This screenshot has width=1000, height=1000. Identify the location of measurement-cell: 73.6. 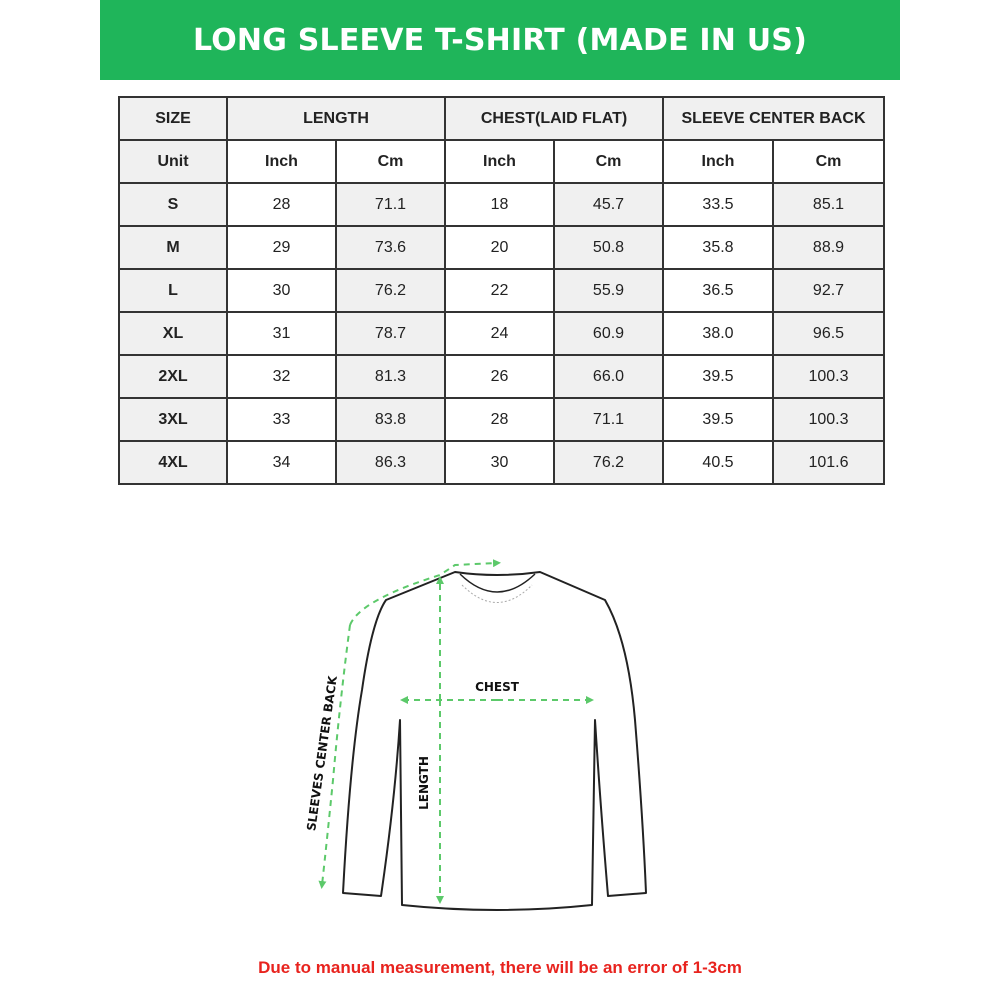
(390, 247).